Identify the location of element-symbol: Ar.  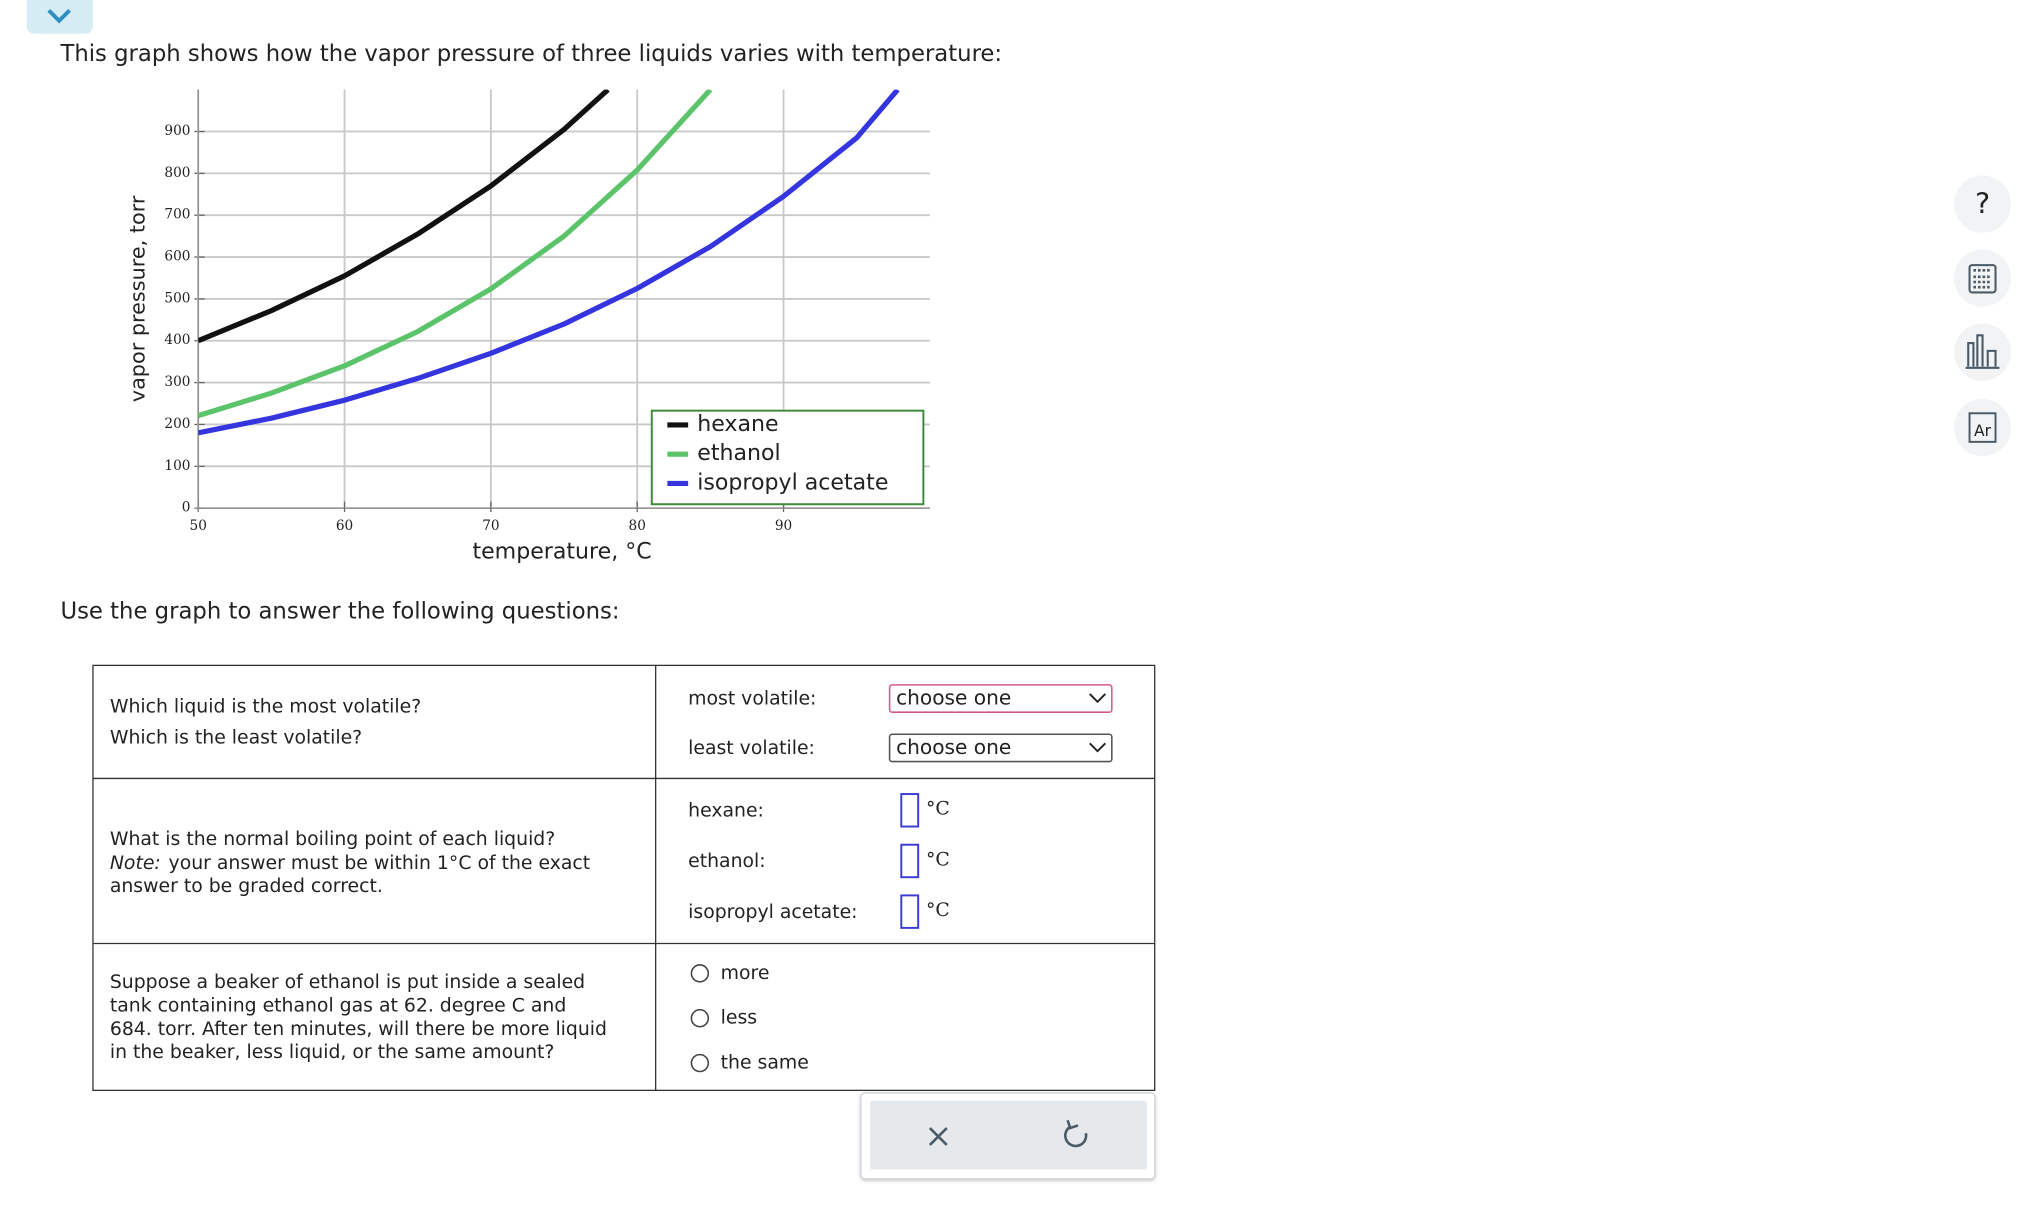
(1983, 431).